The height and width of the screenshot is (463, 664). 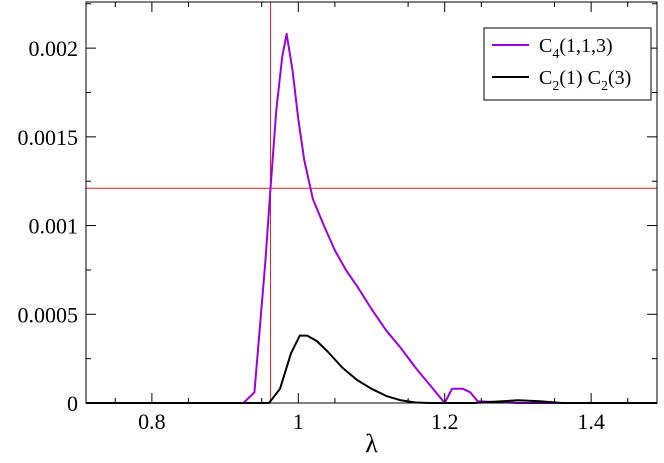 I want to click on legend-text-part: (3), so click(x=619, y=78).